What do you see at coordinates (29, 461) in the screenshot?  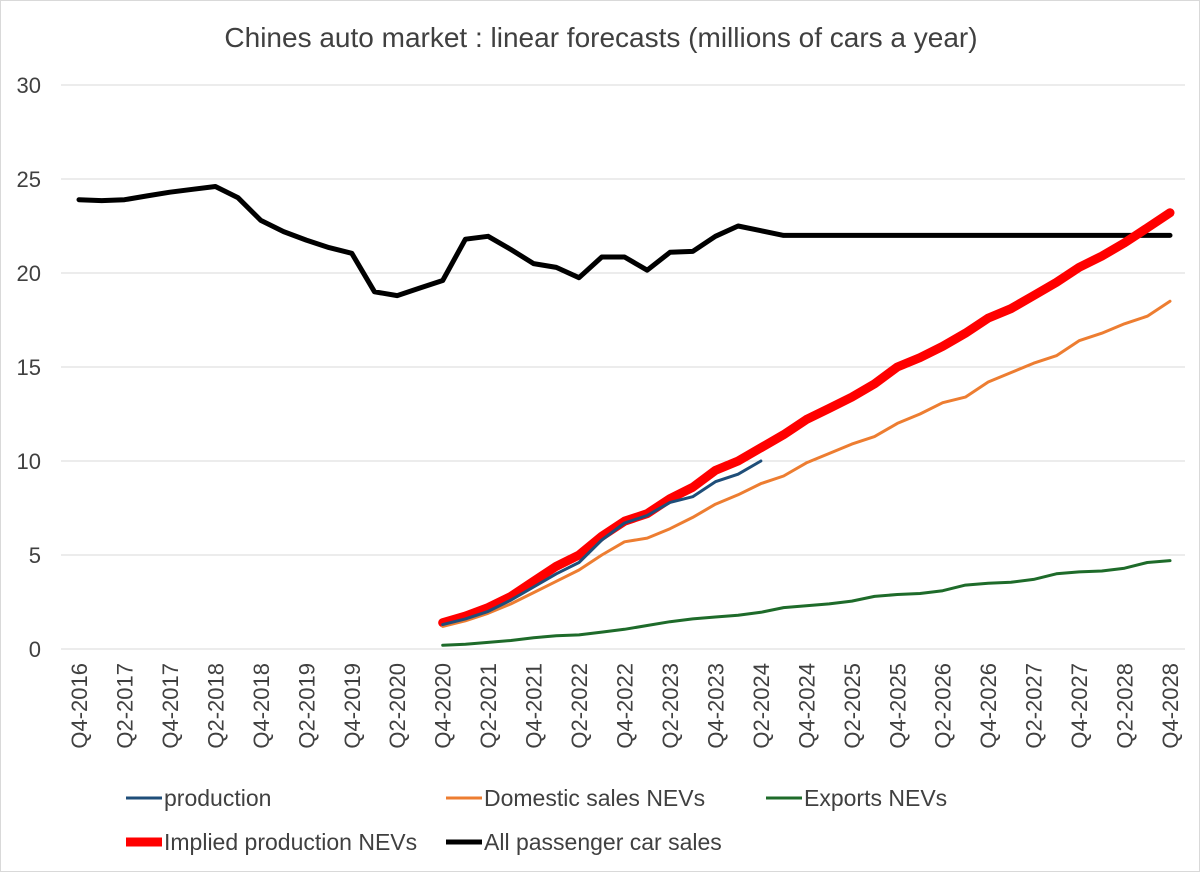 I see `y-tick-label: 10` at bounding box center [29, 461].